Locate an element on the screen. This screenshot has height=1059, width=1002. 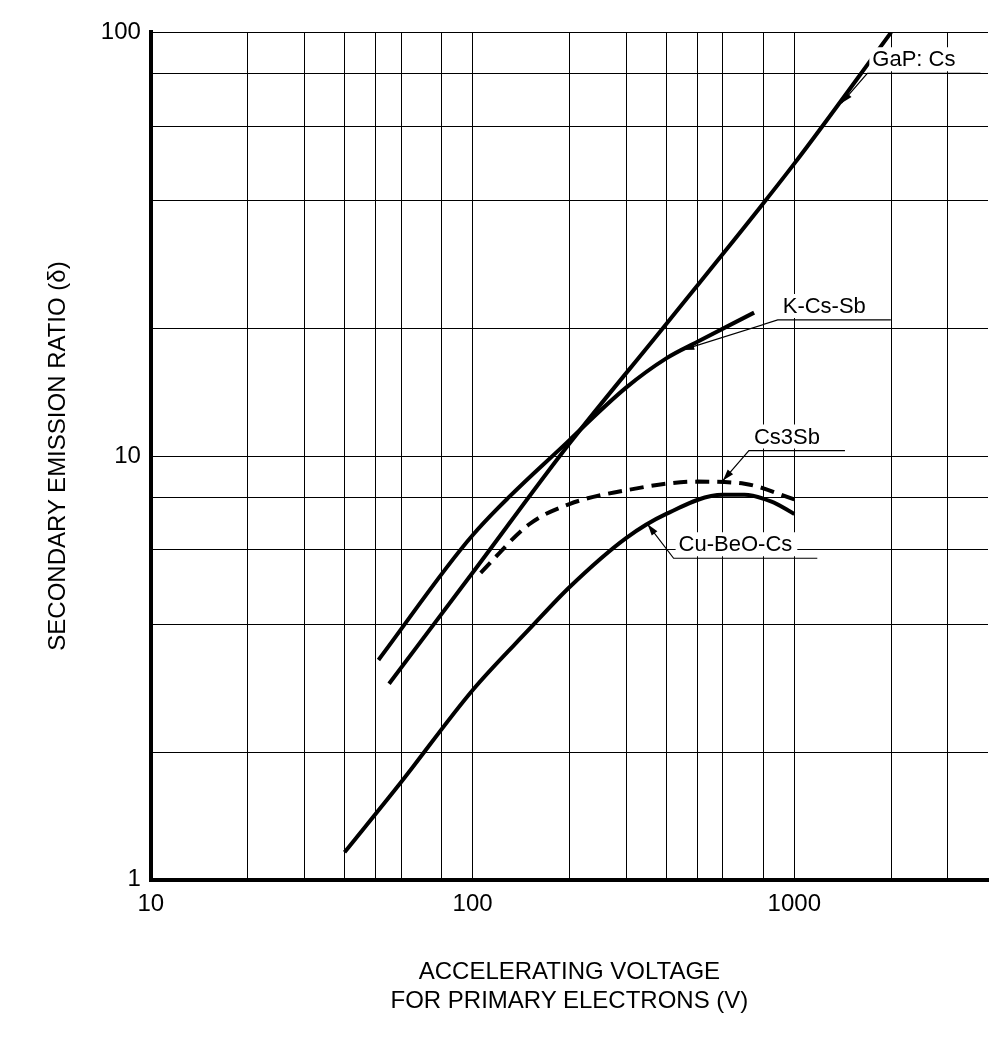
y-tick-label: 10 is located at coordinates (127, 454).